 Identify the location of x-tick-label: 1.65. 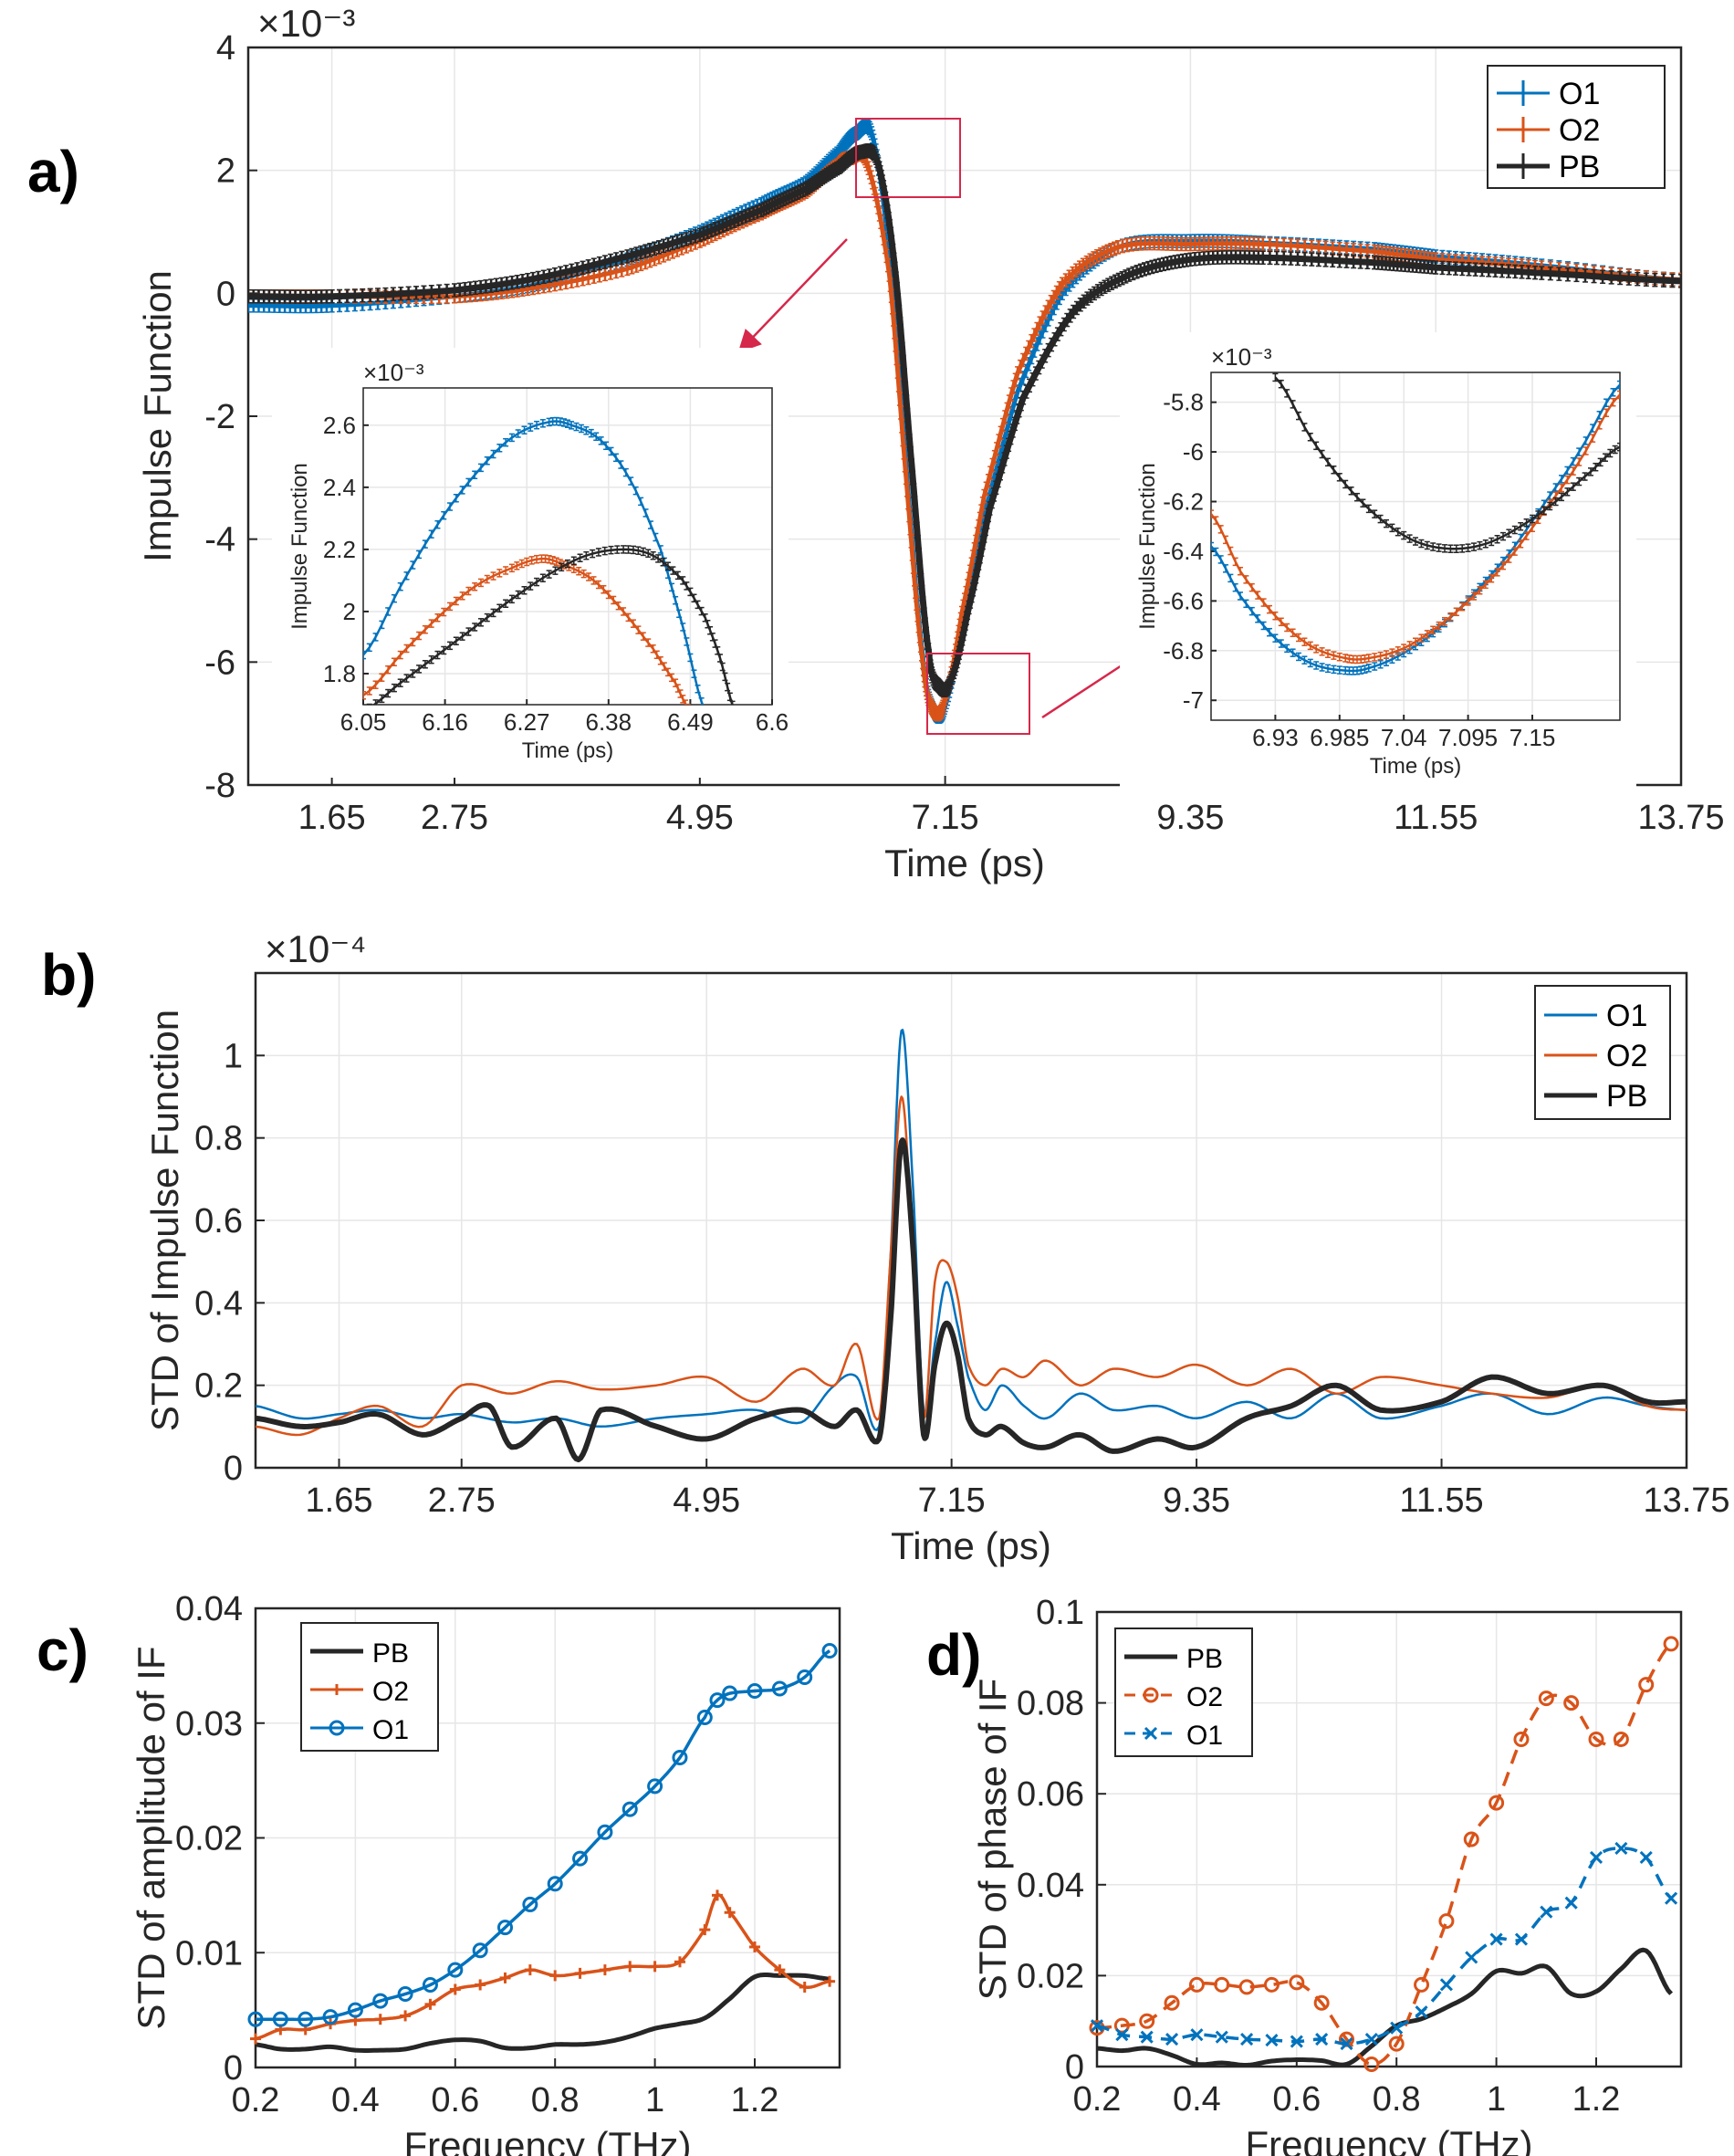
(332, 818).